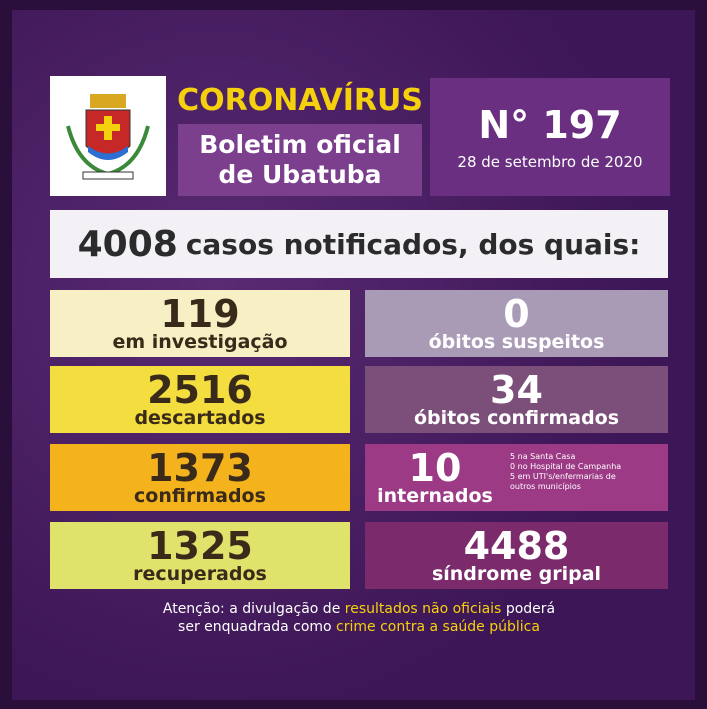 This screenshot has height=709, width=707. What do you see at coordinates (435, 495) in the screenshot?
I see `stat-label: internados` at bounding box center [435, 495].